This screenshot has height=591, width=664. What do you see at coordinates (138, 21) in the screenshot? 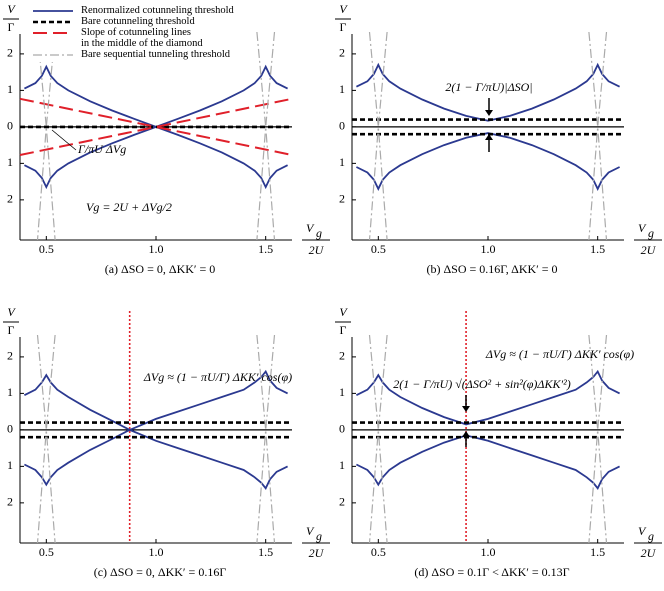
I see `legend-label: Bare cotunneling threshold` at bounding box center [138, 21].